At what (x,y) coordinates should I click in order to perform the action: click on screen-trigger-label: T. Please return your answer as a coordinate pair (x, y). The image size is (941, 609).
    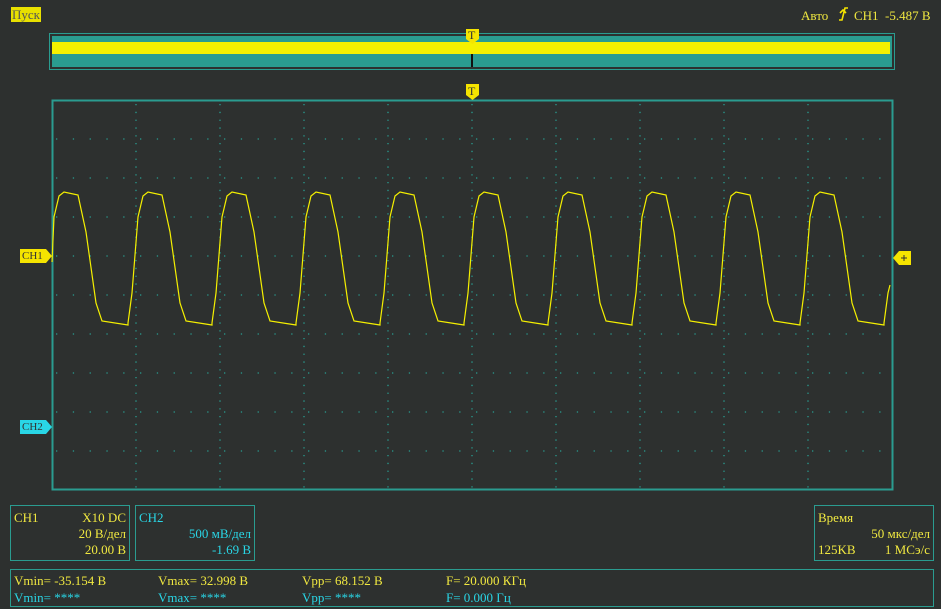
    Looking at the image, I should click on (472, 91).